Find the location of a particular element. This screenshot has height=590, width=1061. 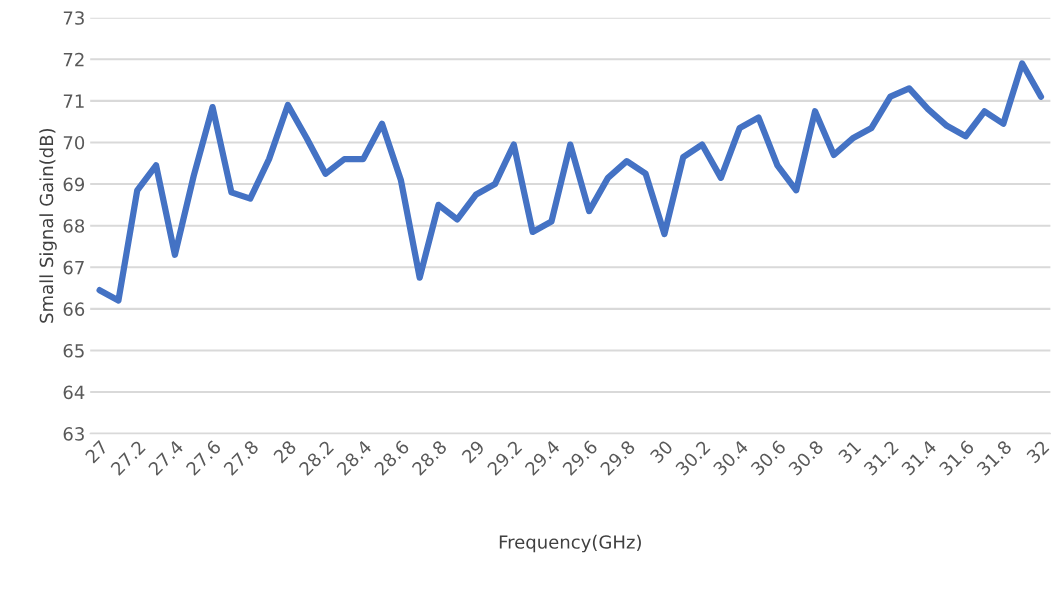

y-tick-label: 66 is located at coordinates (74, 309).